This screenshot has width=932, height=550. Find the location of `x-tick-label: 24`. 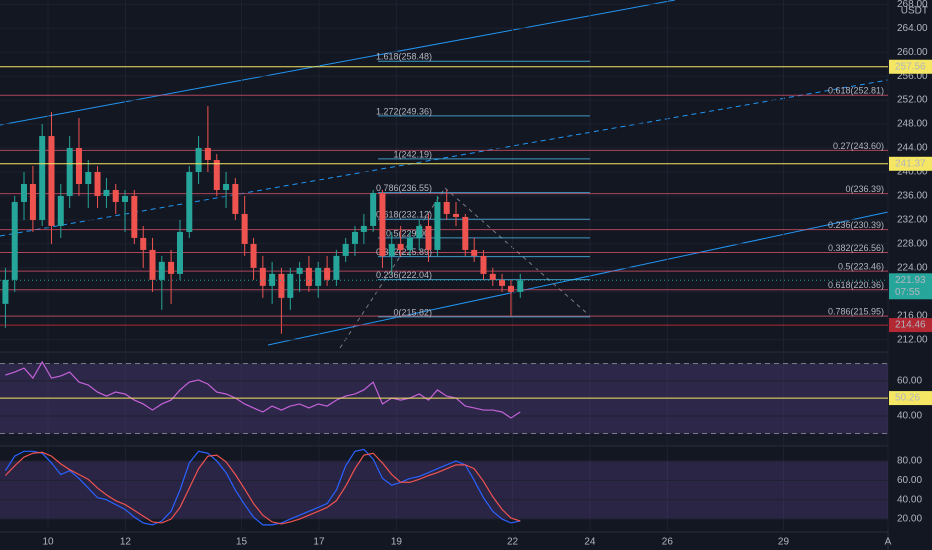

x-tick-label: 24 is located at coordinates (590, 542).